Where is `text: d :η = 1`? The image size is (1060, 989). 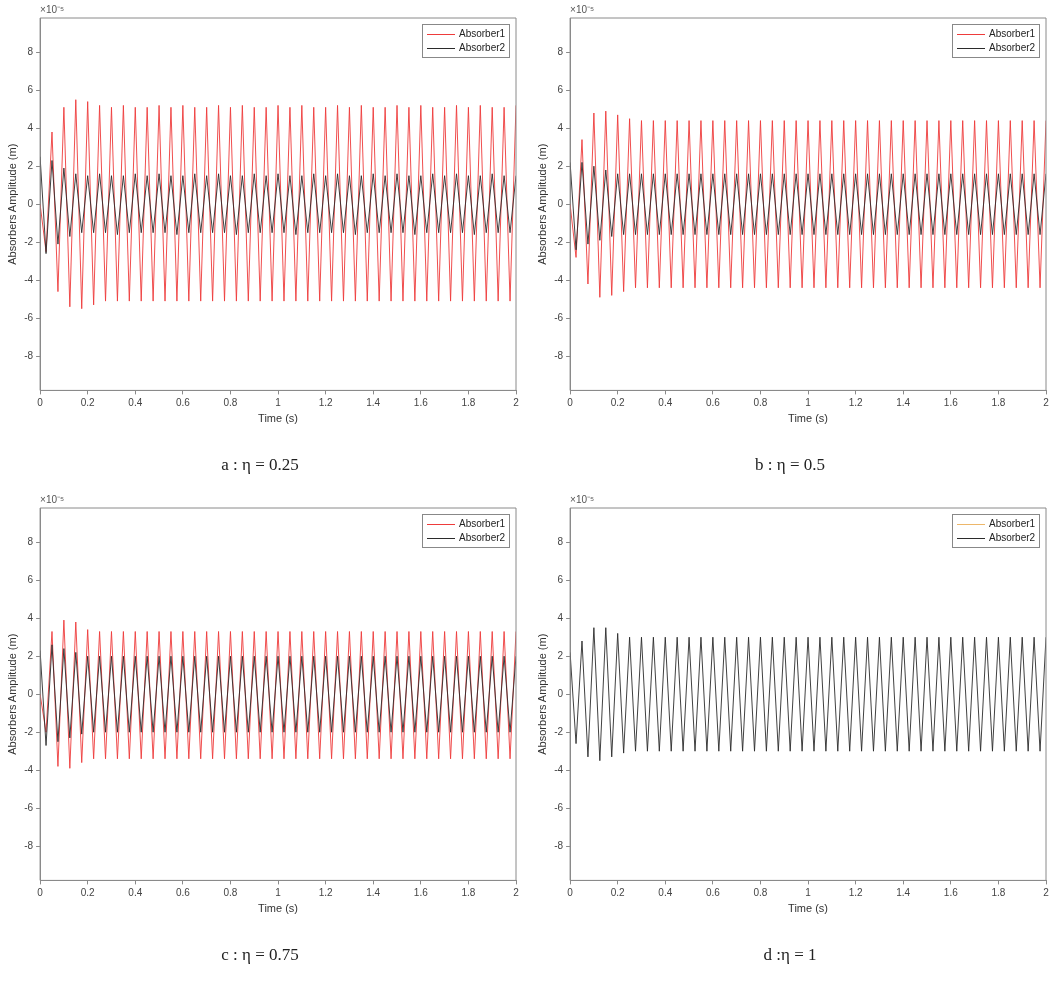
text: d :η = 1 is located at coordinates (790, 955).